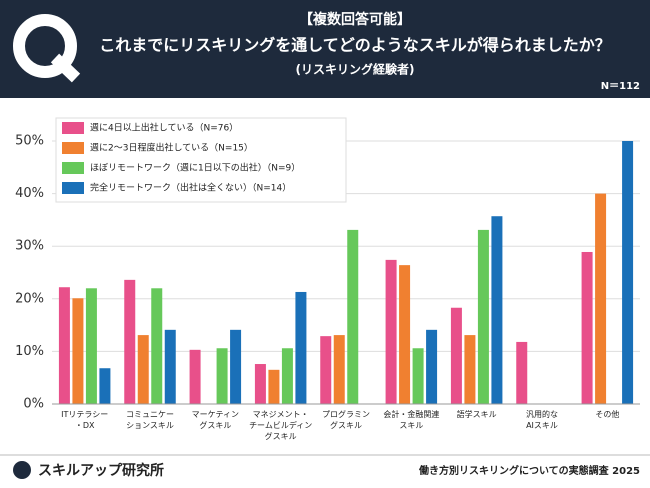 The image size is (650, 488). What do you see at coordinates (45, 46) in the screenshot?
I see `q-icon` at bounding box center [45, 46].